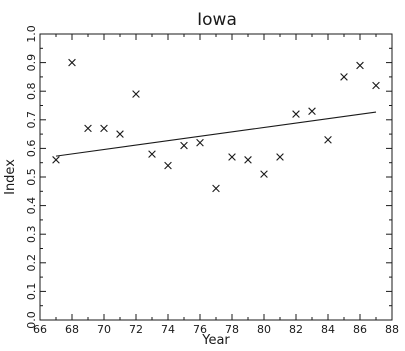 The height and width of the screenshot is (351, 405). What do you see at coordinates (360, 329) in the screenshot?
I see `x-tick-label: 86` at bounding box center [360, 329].